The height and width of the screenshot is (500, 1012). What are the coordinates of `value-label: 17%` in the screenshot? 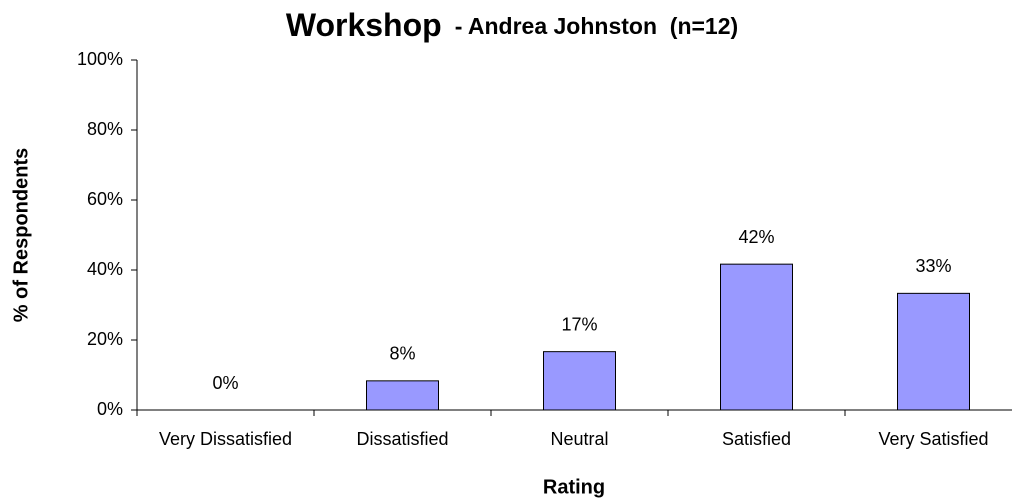 It's located at (579, 324).